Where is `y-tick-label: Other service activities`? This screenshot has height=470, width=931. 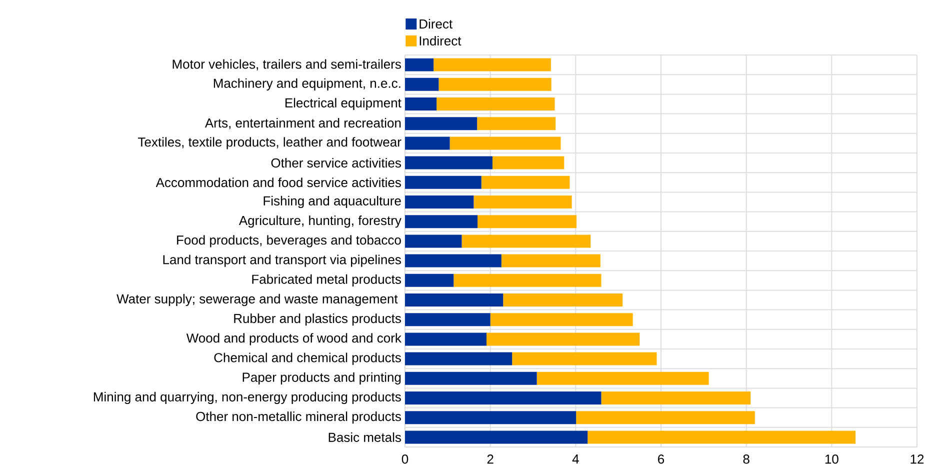
y-tick-label: Other service activities is located at coordinates (336, 163).